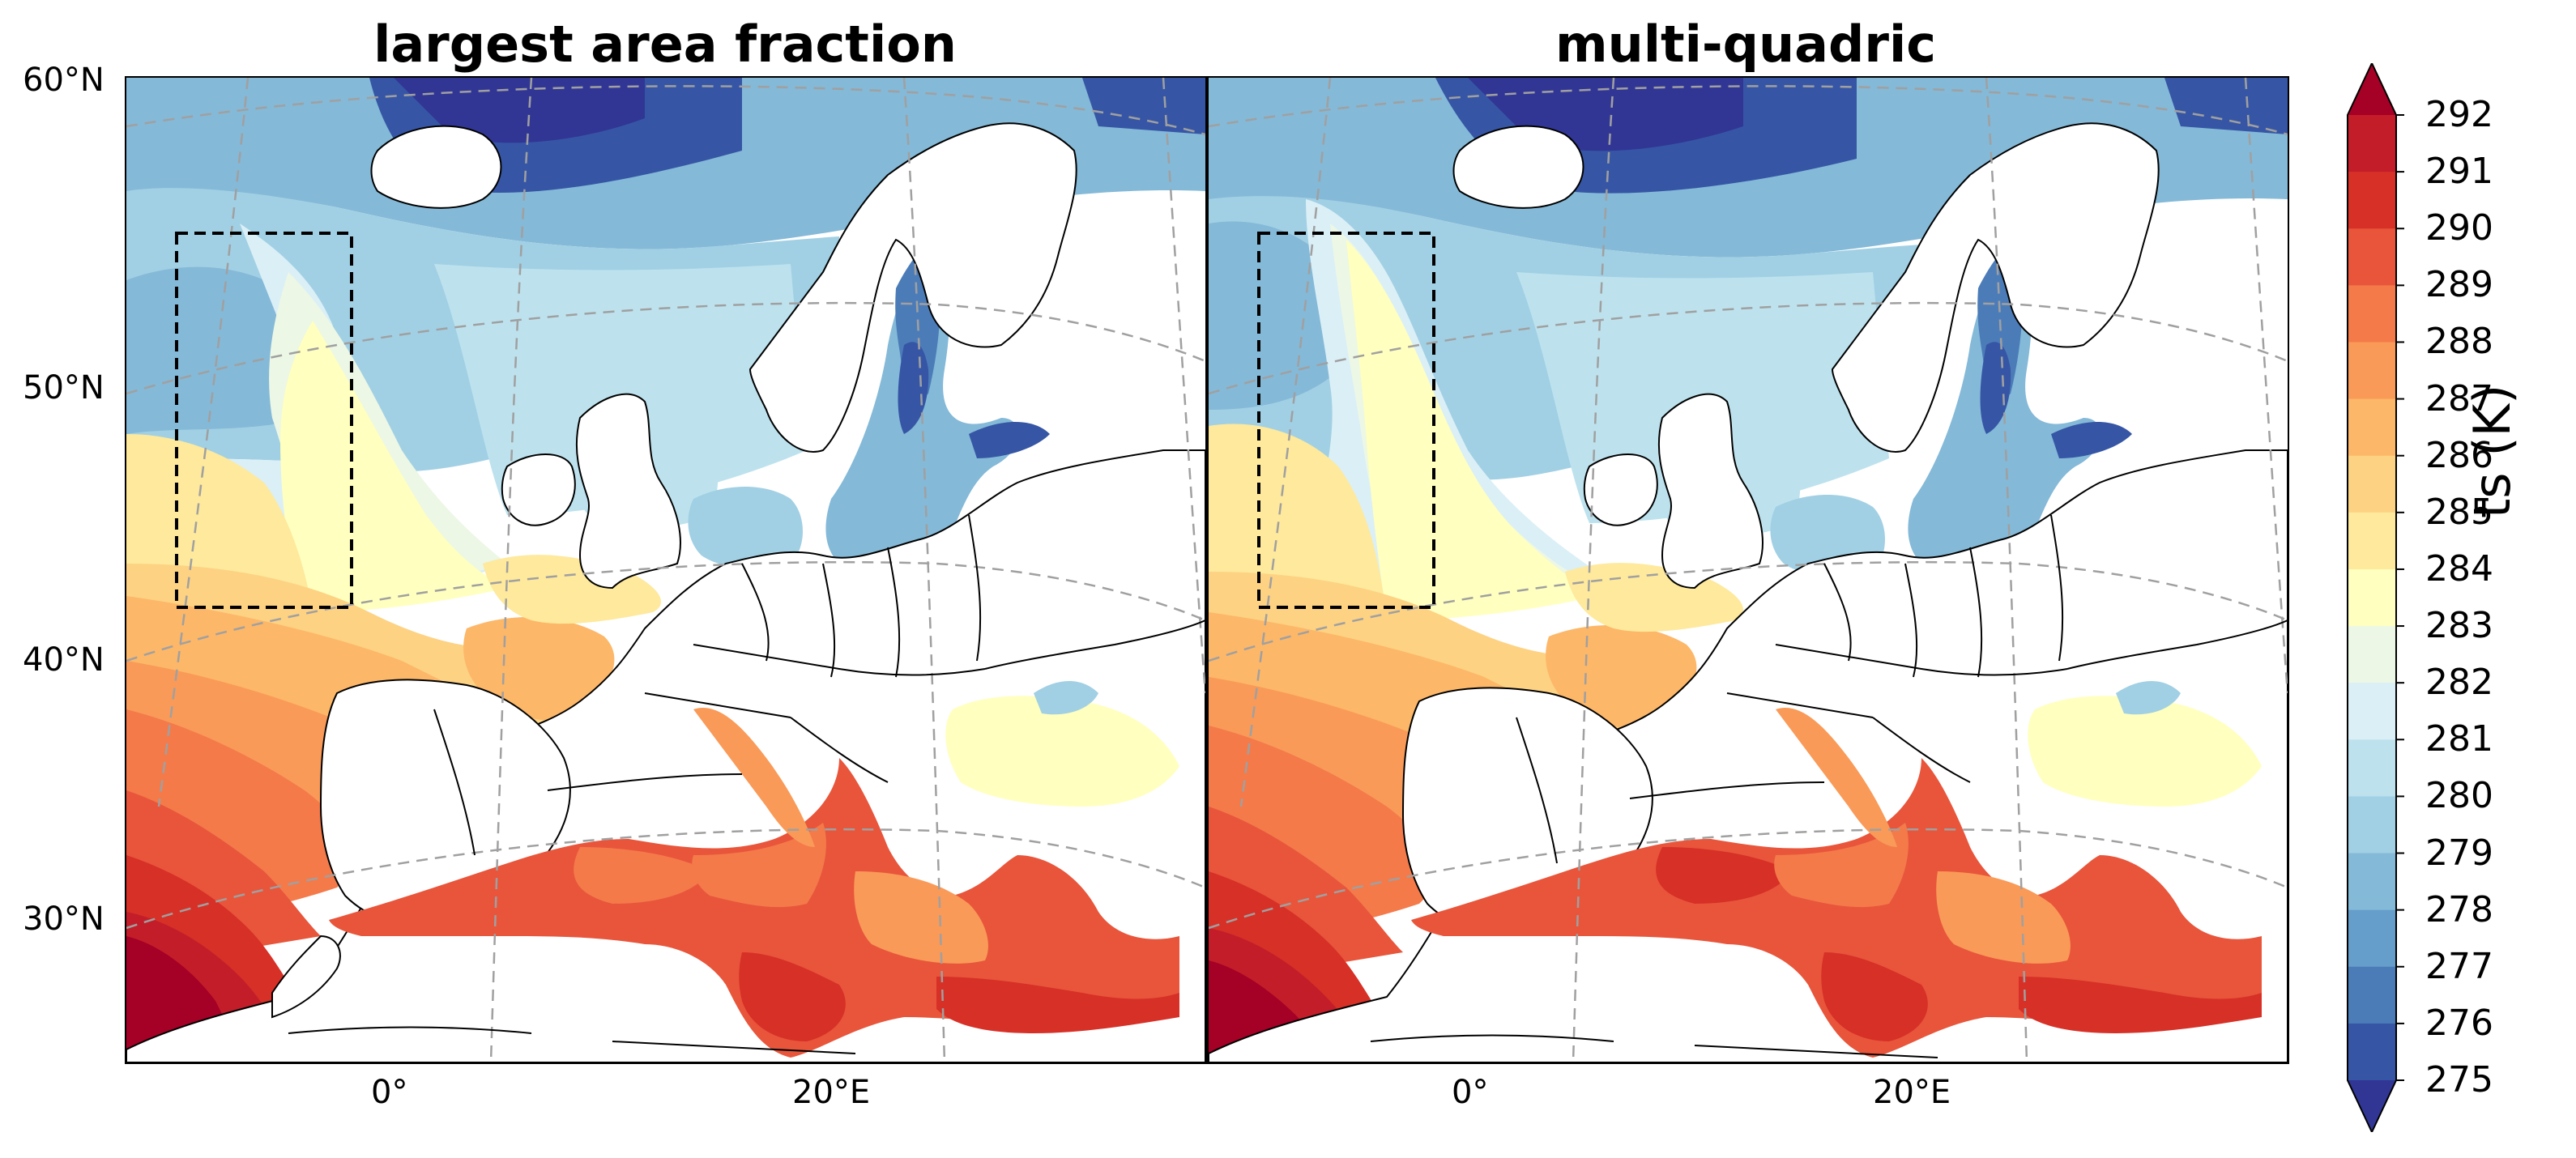  I want to click on colorbar-title: ts (K), so click(2492, 451).